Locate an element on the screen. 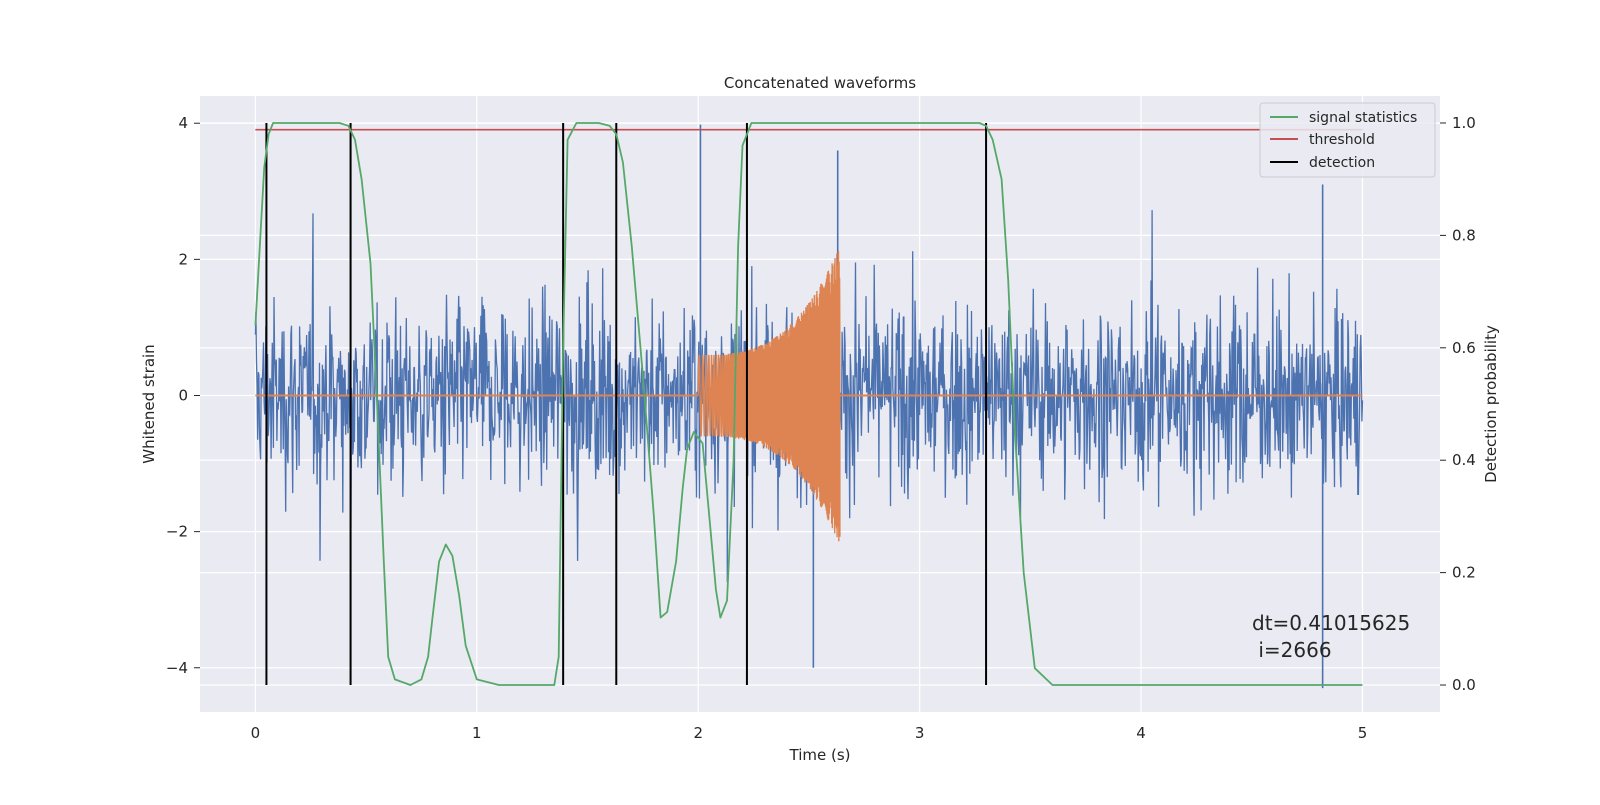  y-tick-label: 4 is located at coordinates (183, 123).